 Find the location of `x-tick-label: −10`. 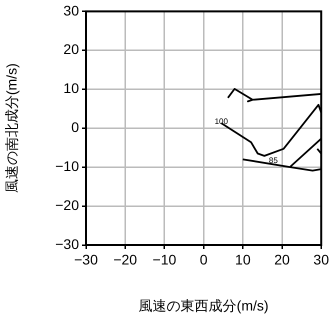

x-tick-label: −10 is located at coordinates (164, 259).